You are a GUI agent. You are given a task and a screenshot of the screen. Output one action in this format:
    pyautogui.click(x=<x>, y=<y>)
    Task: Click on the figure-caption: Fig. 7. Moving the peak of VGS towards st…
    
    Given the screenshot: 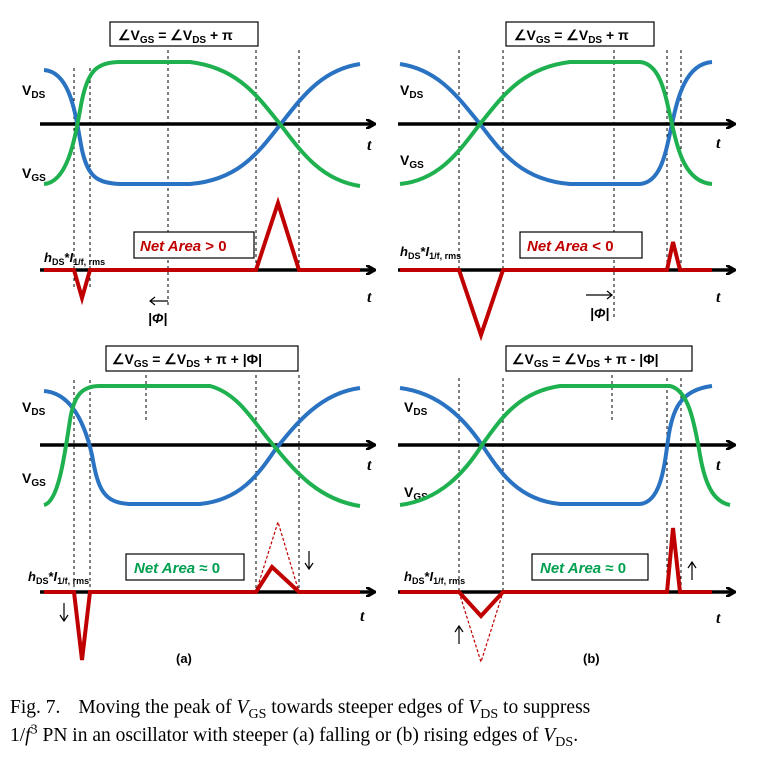 What is the action you would take?
    pyautogui.click(x=380, y=722)
    